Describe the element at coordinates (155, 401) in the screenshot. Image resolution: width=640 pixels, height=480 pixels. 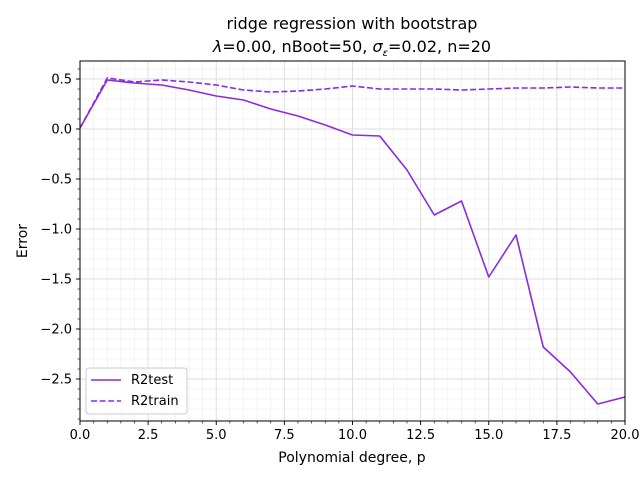
I see `legend-label-r2train: R2train` at that location.